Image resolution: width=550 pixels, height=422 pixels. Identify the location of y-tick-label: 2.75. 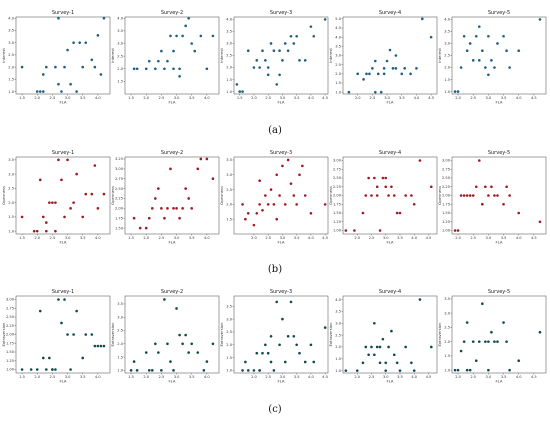
(446, 169).